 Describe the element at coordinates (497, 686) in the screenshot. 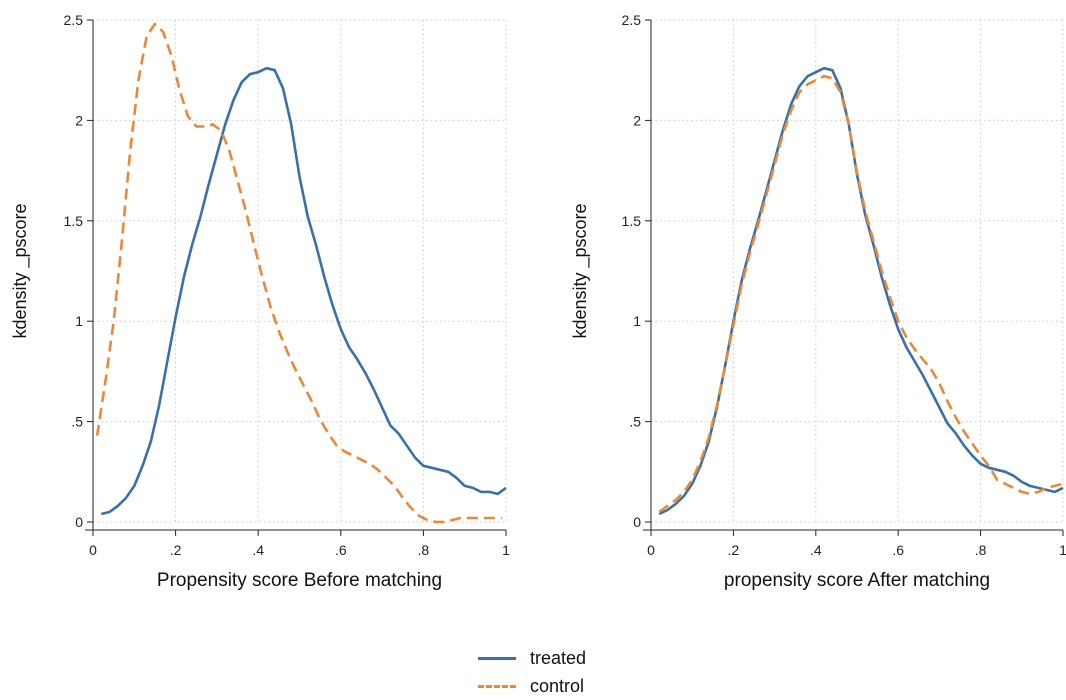

I see `legend-swatch-control` at that location.